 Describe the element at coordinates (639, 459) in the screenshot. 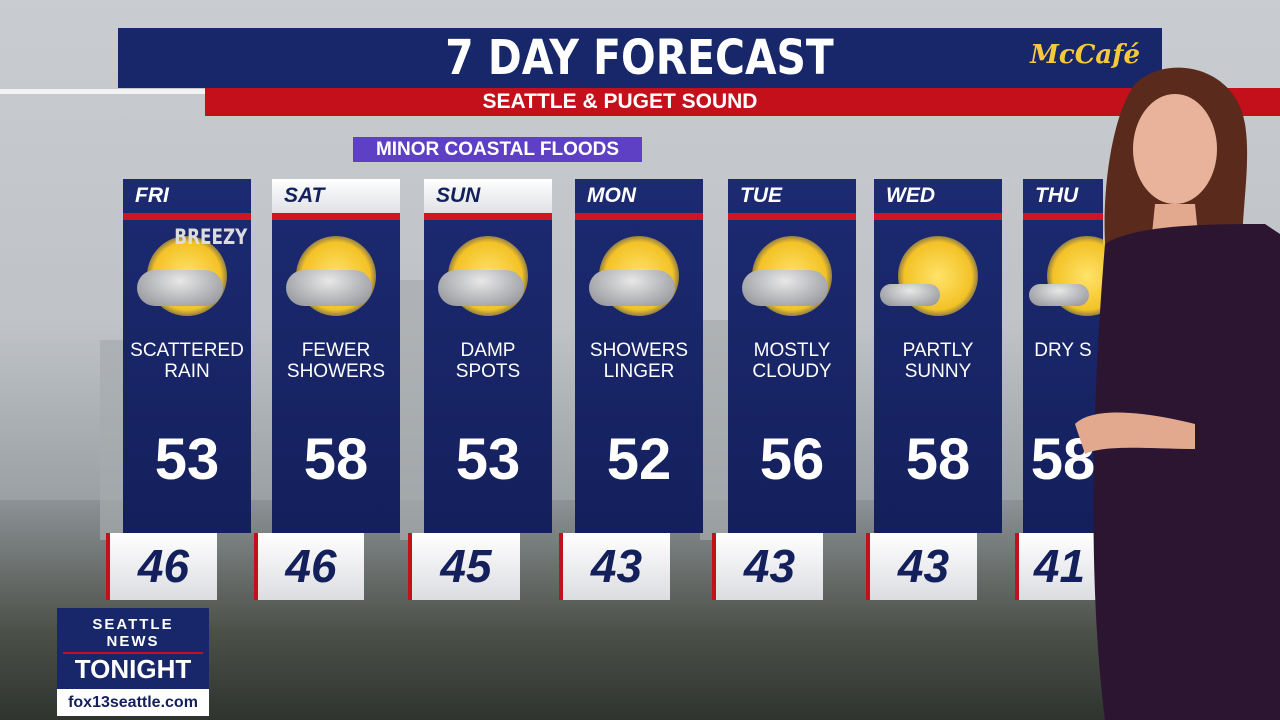

I see `high-temp: 52` at that location.